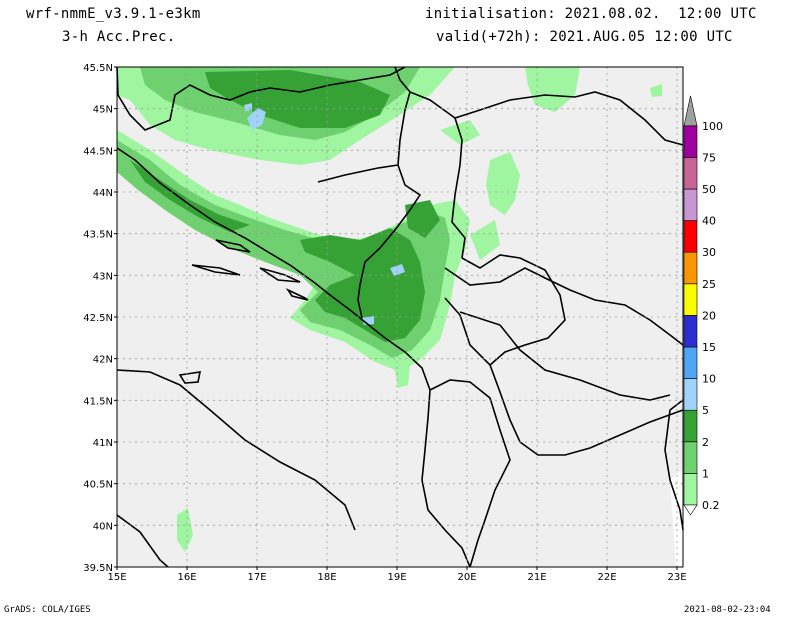 The height and width of the screenshot is (618, 800). I want to click on lat-tick-label: 45N, so click(103, 110).